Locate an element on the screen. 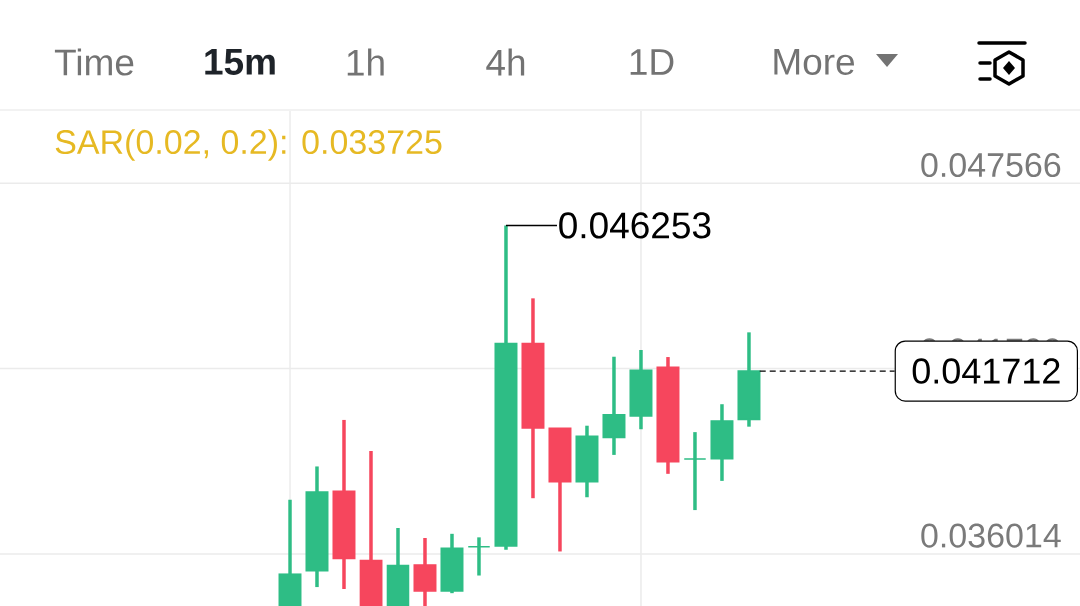  ref-line-label: 0.041712 is located at coordinates (986, 371).